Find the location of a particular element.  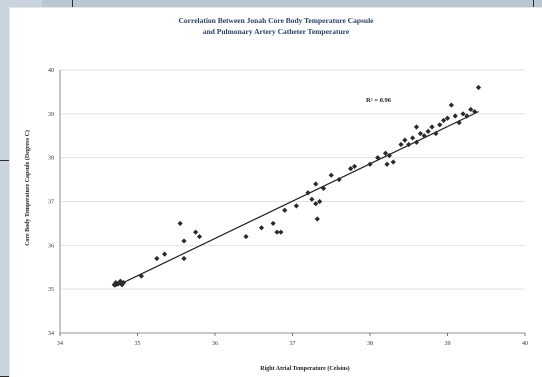

x-tick-label: 34 is located at coordinates (60, 344).